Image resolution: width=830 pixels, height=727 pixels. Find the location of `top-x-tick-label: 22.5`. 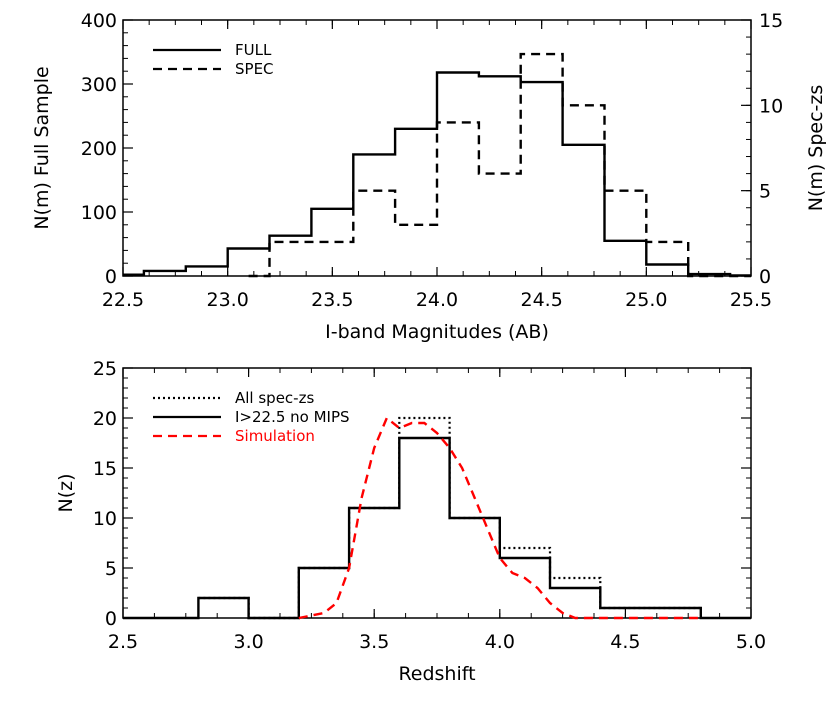

top-x-tick-label: 22.5 is located at coordinates (123, 300).